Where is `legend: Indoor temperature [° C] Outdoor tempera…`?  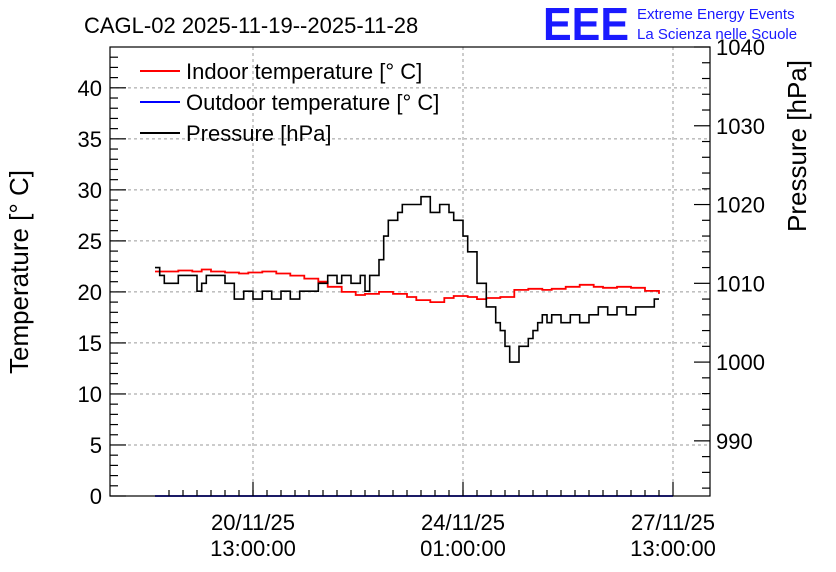 legend: Indoor temperature [° C] Outdoor tempera… is located at coordinates (289, 102).